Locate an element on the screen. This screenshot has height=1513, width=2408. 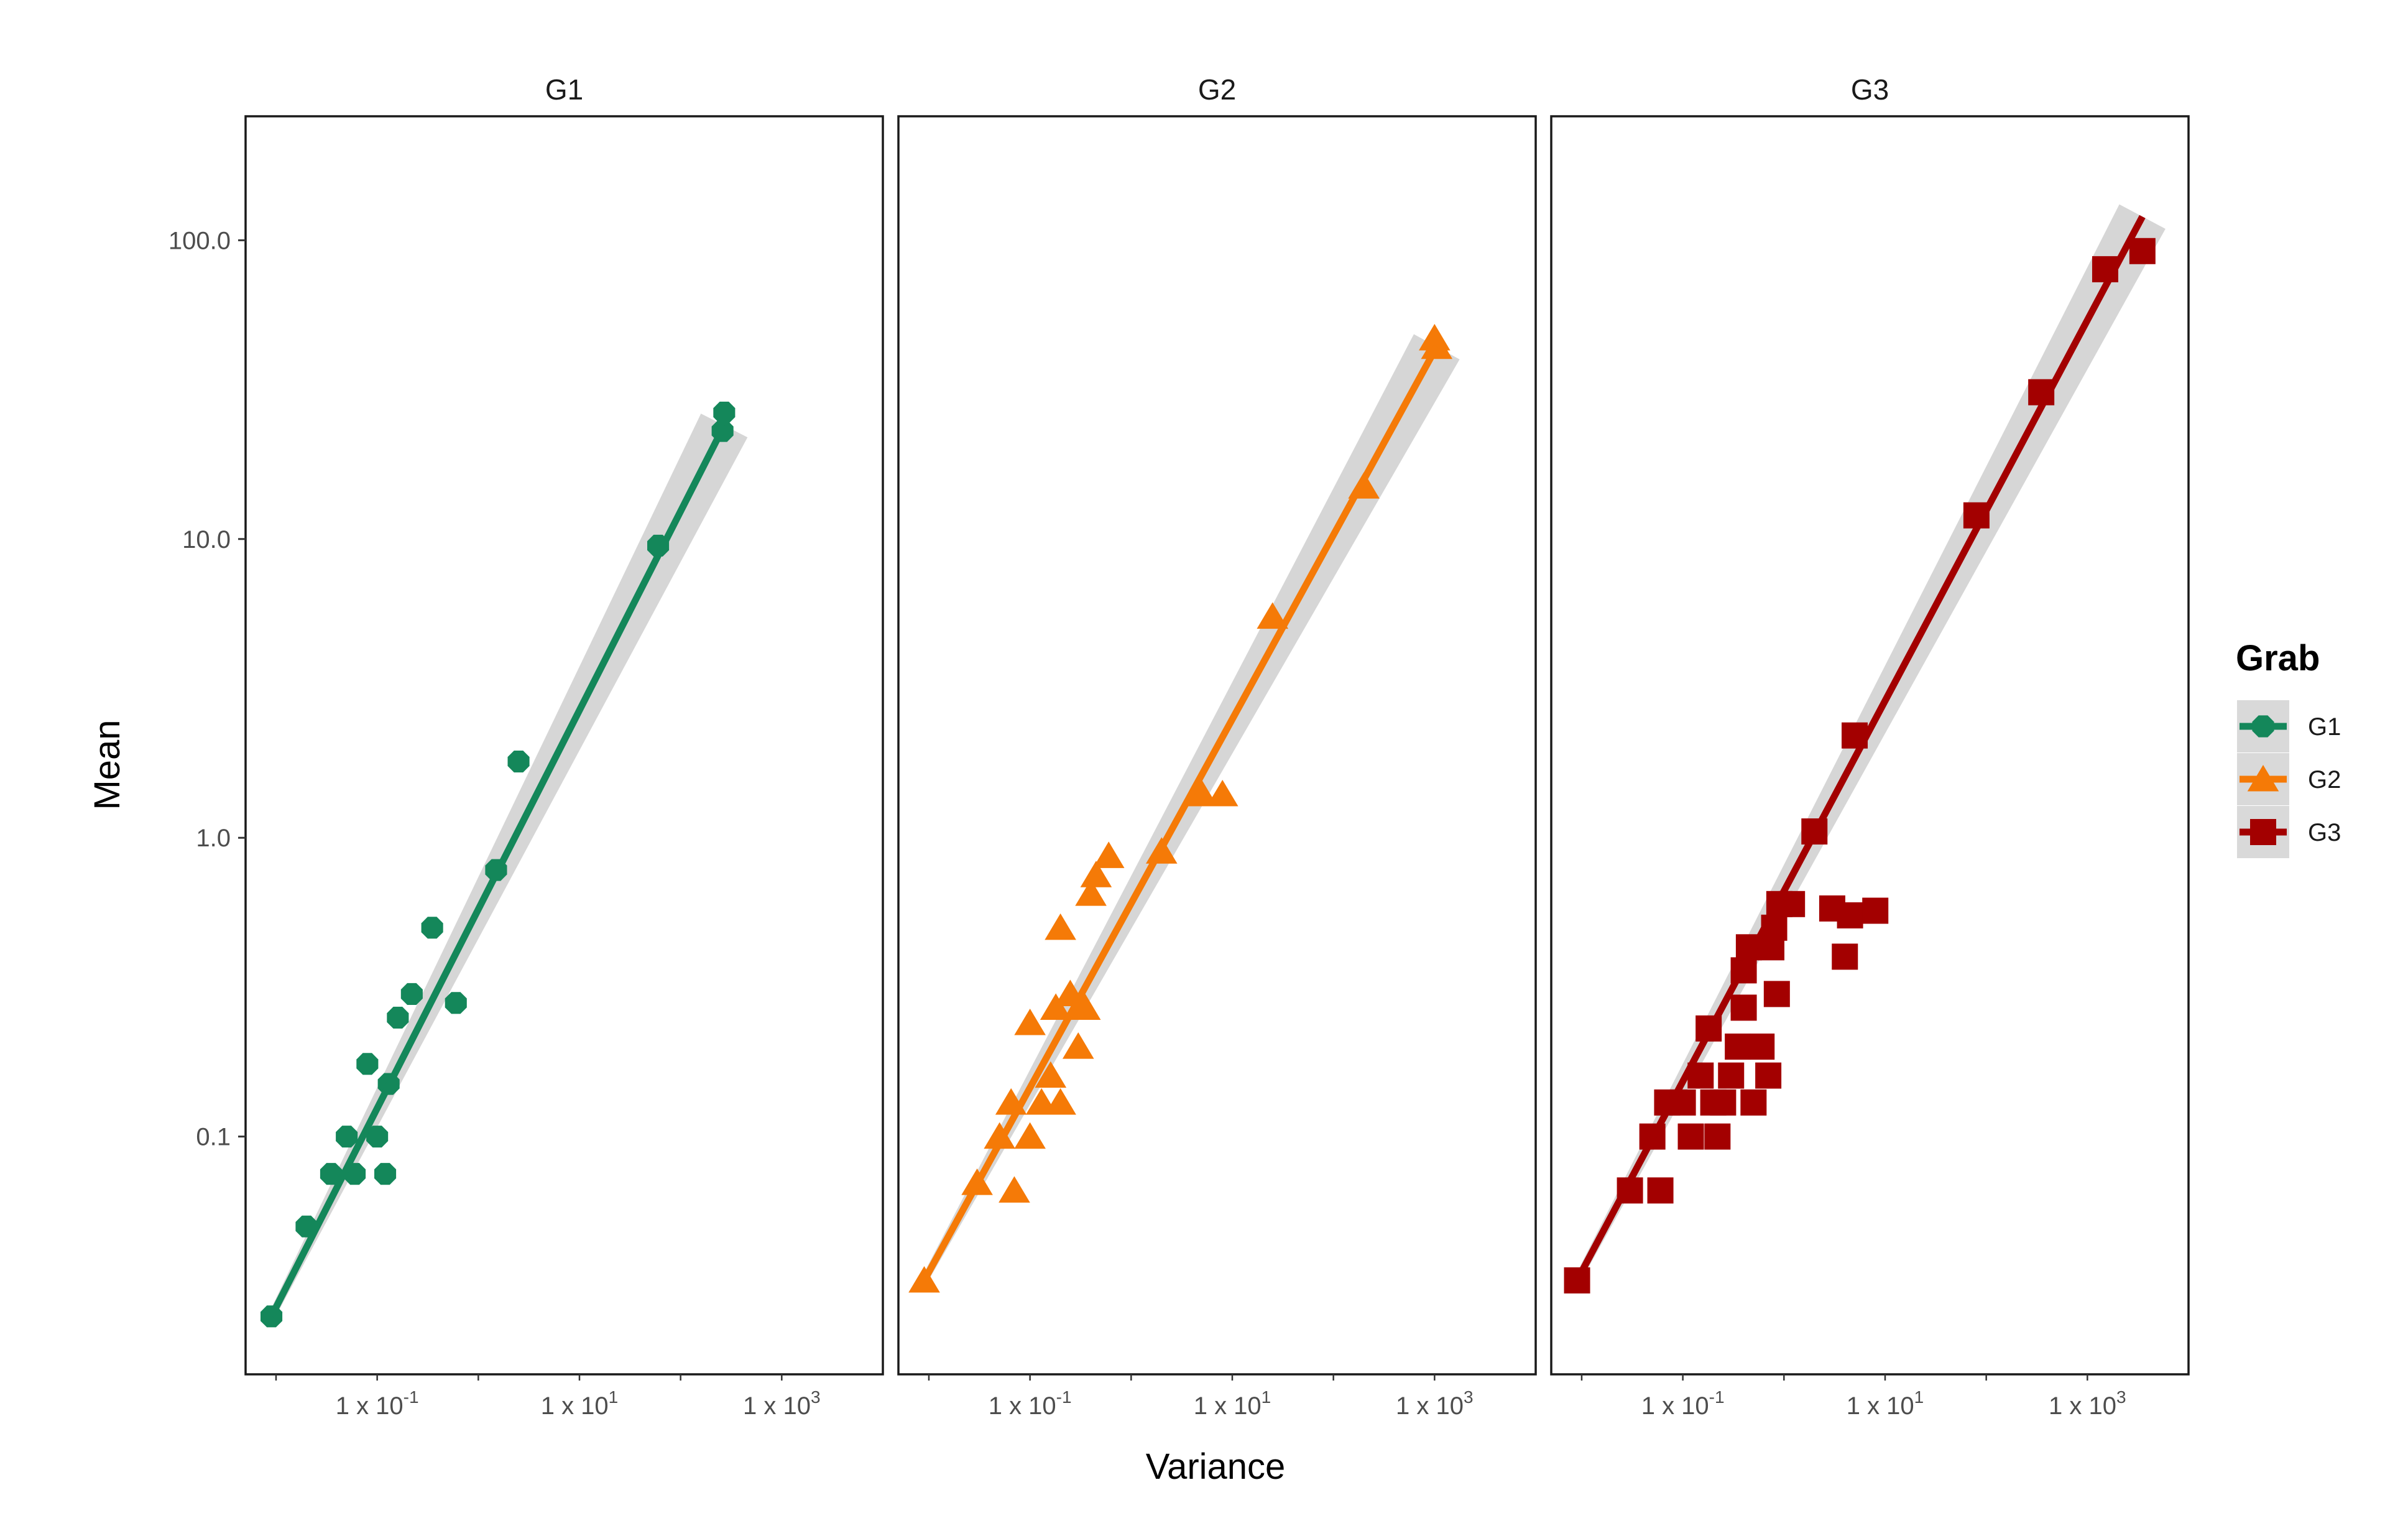
legend-item-g3: G3 is located at coordinates (2289, 832).